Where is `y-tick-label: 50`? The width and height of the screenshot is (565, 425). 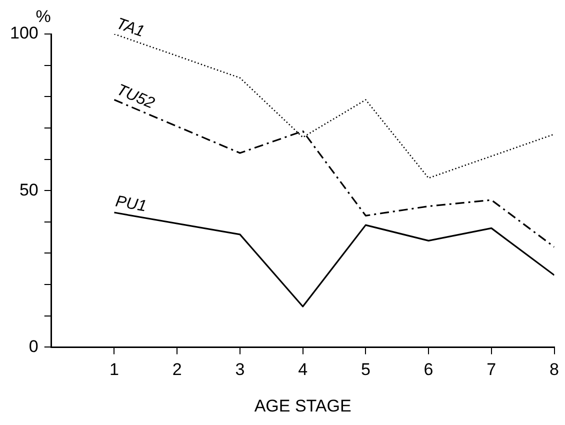
y-tick-label: 50 is located at coordinates (28, 190).